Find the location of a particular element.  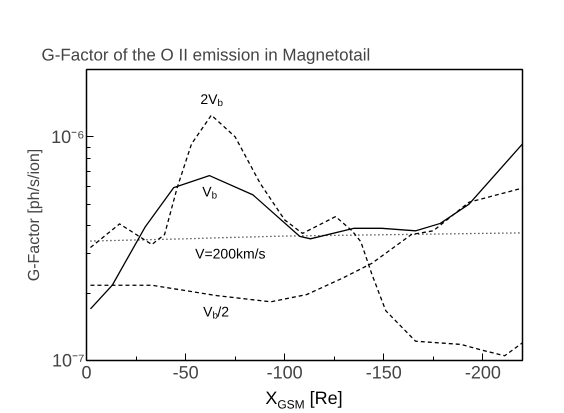

x-axis-title: X$_{GSM}$ [Re] is located at coordinates (304, 400).